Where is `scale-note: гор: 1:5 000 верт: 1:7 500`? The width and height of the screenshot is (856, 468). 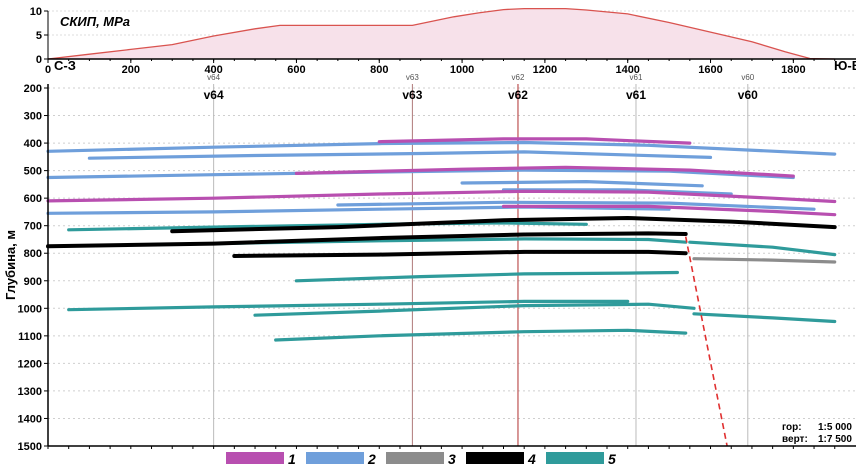
scale-note: гор: 1:5 000 верт: 1:7 500 is located at coordinates (817, 433).